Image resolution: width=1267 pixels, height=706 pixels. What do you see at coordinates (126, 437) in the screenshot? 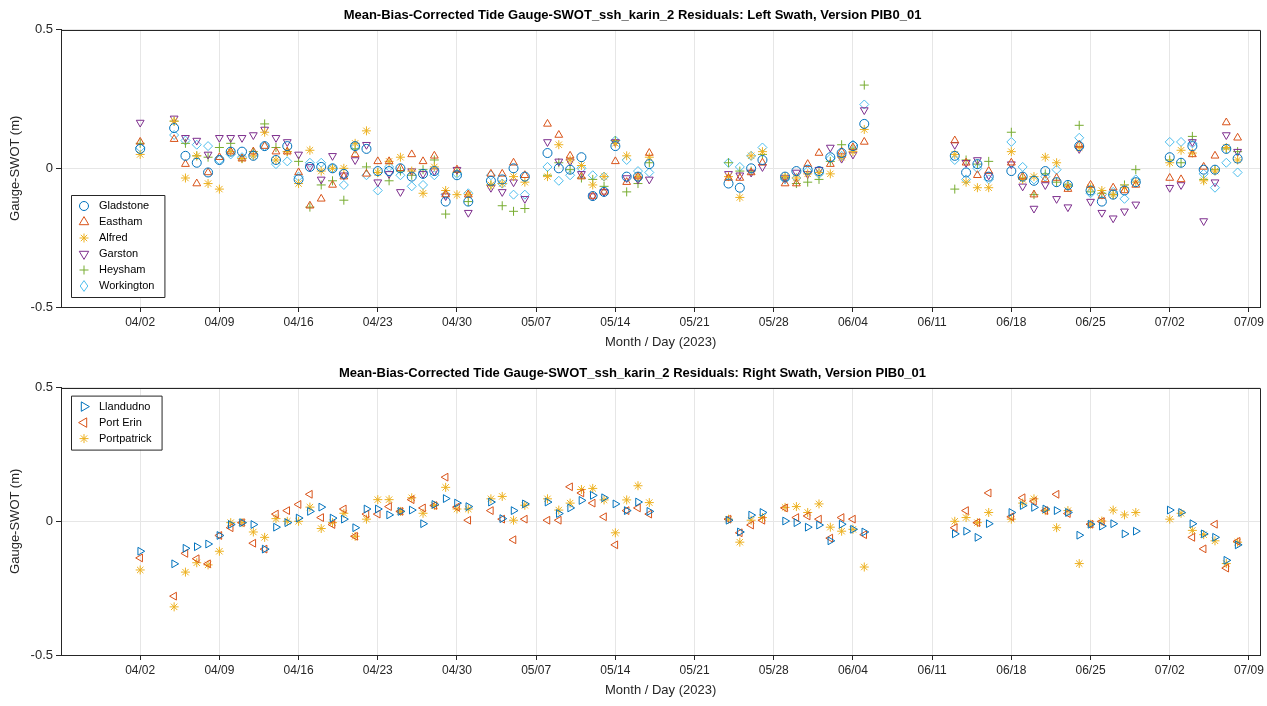
I see `legend-label: Portpatrick` at bounding box center [126, 437].